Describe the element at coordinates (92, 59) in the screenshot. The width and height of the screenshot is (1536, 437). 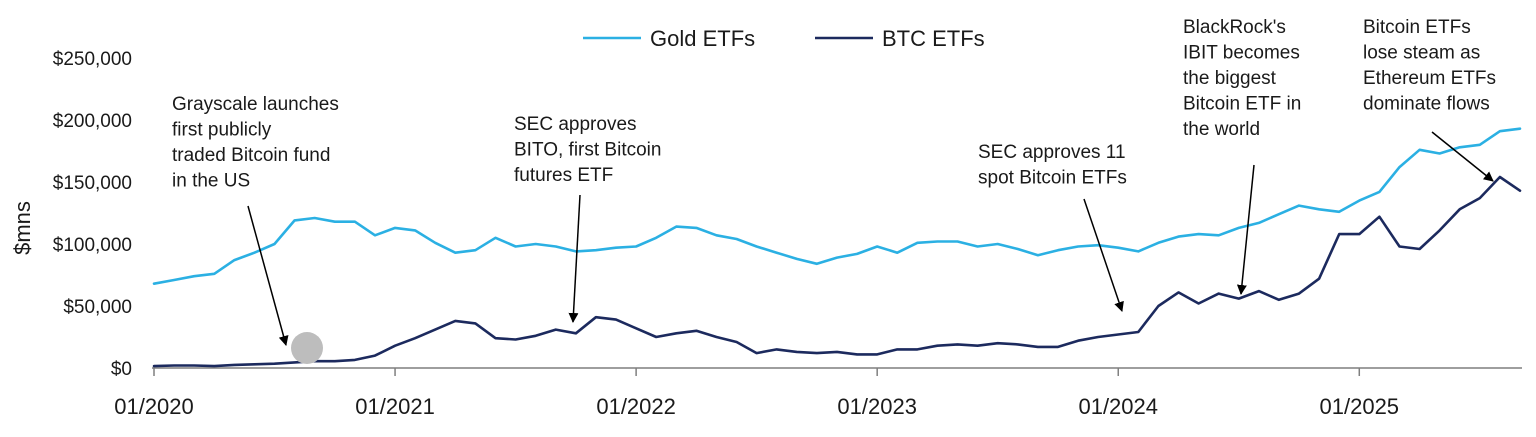
I see `y-tick-label: $250,000` at that location.